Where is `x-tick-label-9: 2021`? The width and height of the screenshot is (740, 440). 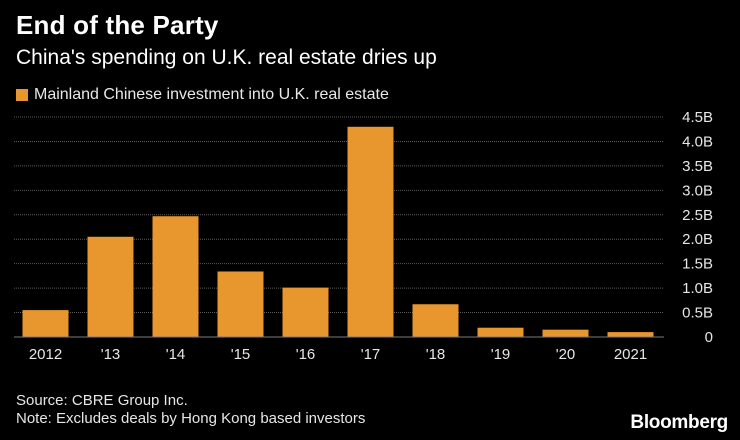
x-tick-label-9: 2021 is located at coordinates (630, 354).